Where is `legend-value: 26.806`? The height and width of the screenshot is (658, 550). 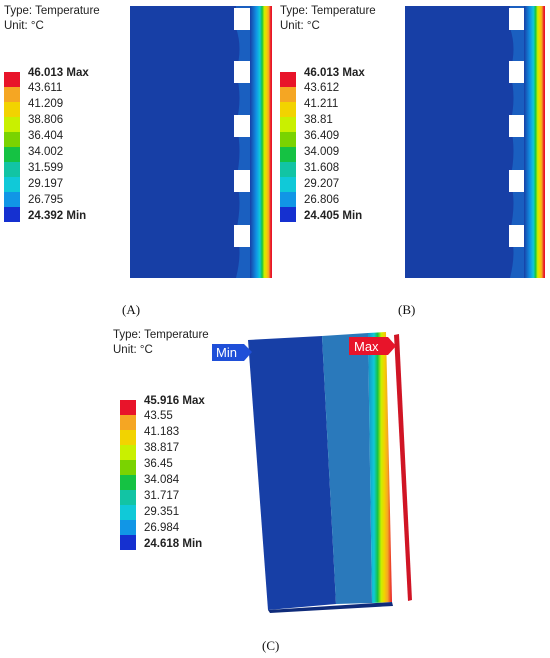 legend-value: 26.806 is located at coordinates (322, 200).